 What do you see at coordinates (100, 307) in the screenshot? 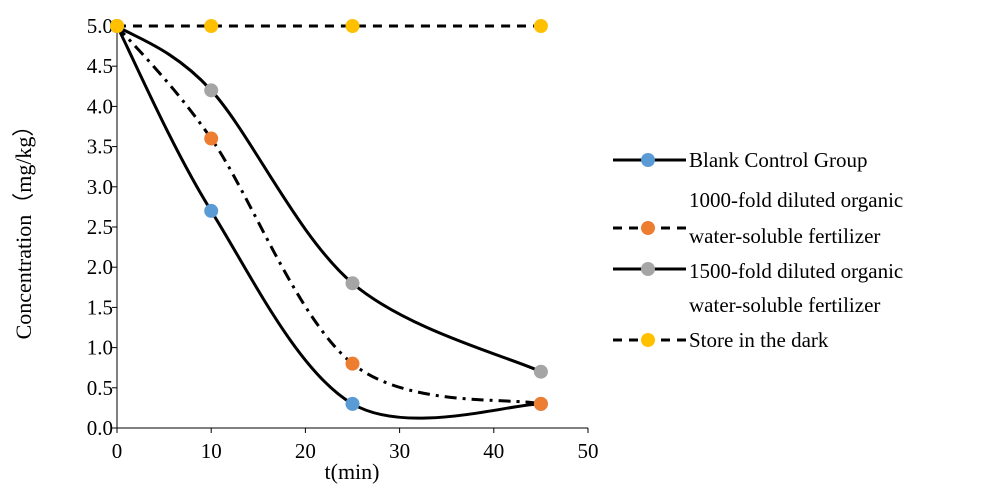
I see `y-tick-label: 1.5` at bounding box center [100, 307].